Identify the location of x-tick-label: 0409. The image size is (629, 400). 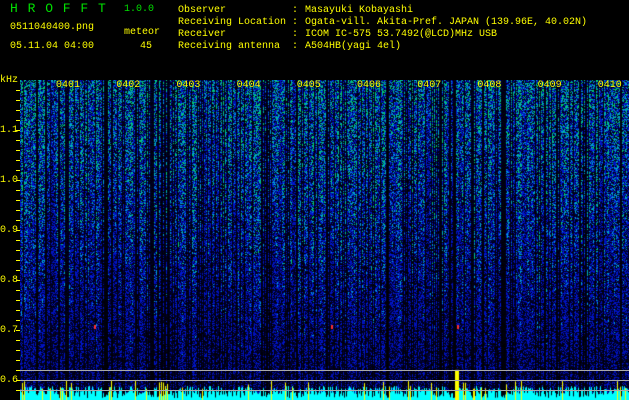
(549, 85).